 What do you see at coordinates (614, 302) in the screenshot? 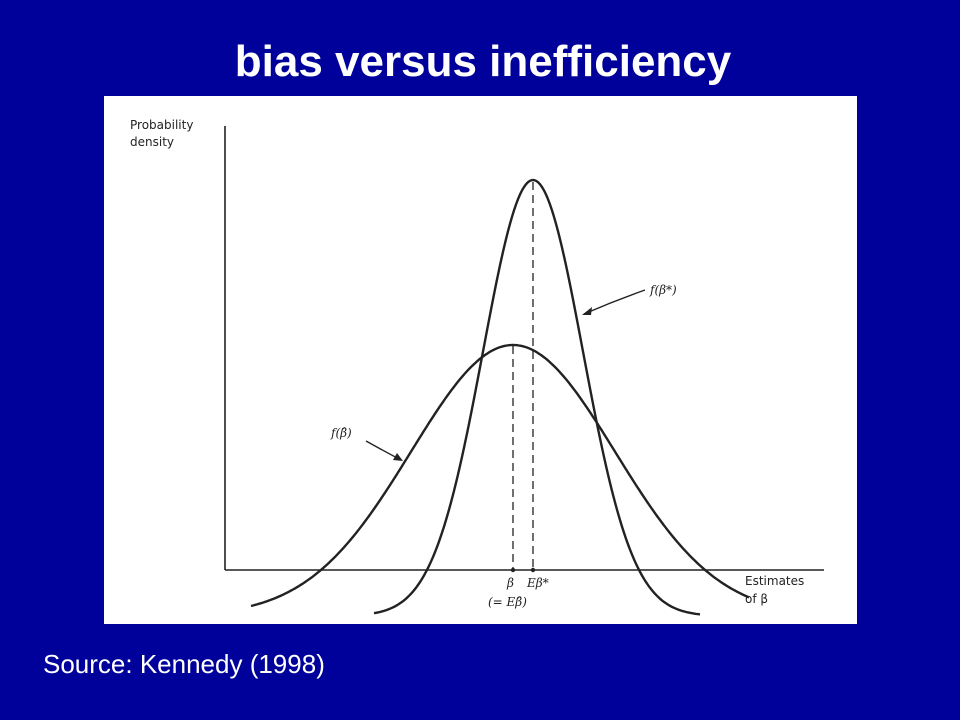
I see `biased-curve-pointer-arrow` at bounding box center [614, 302].